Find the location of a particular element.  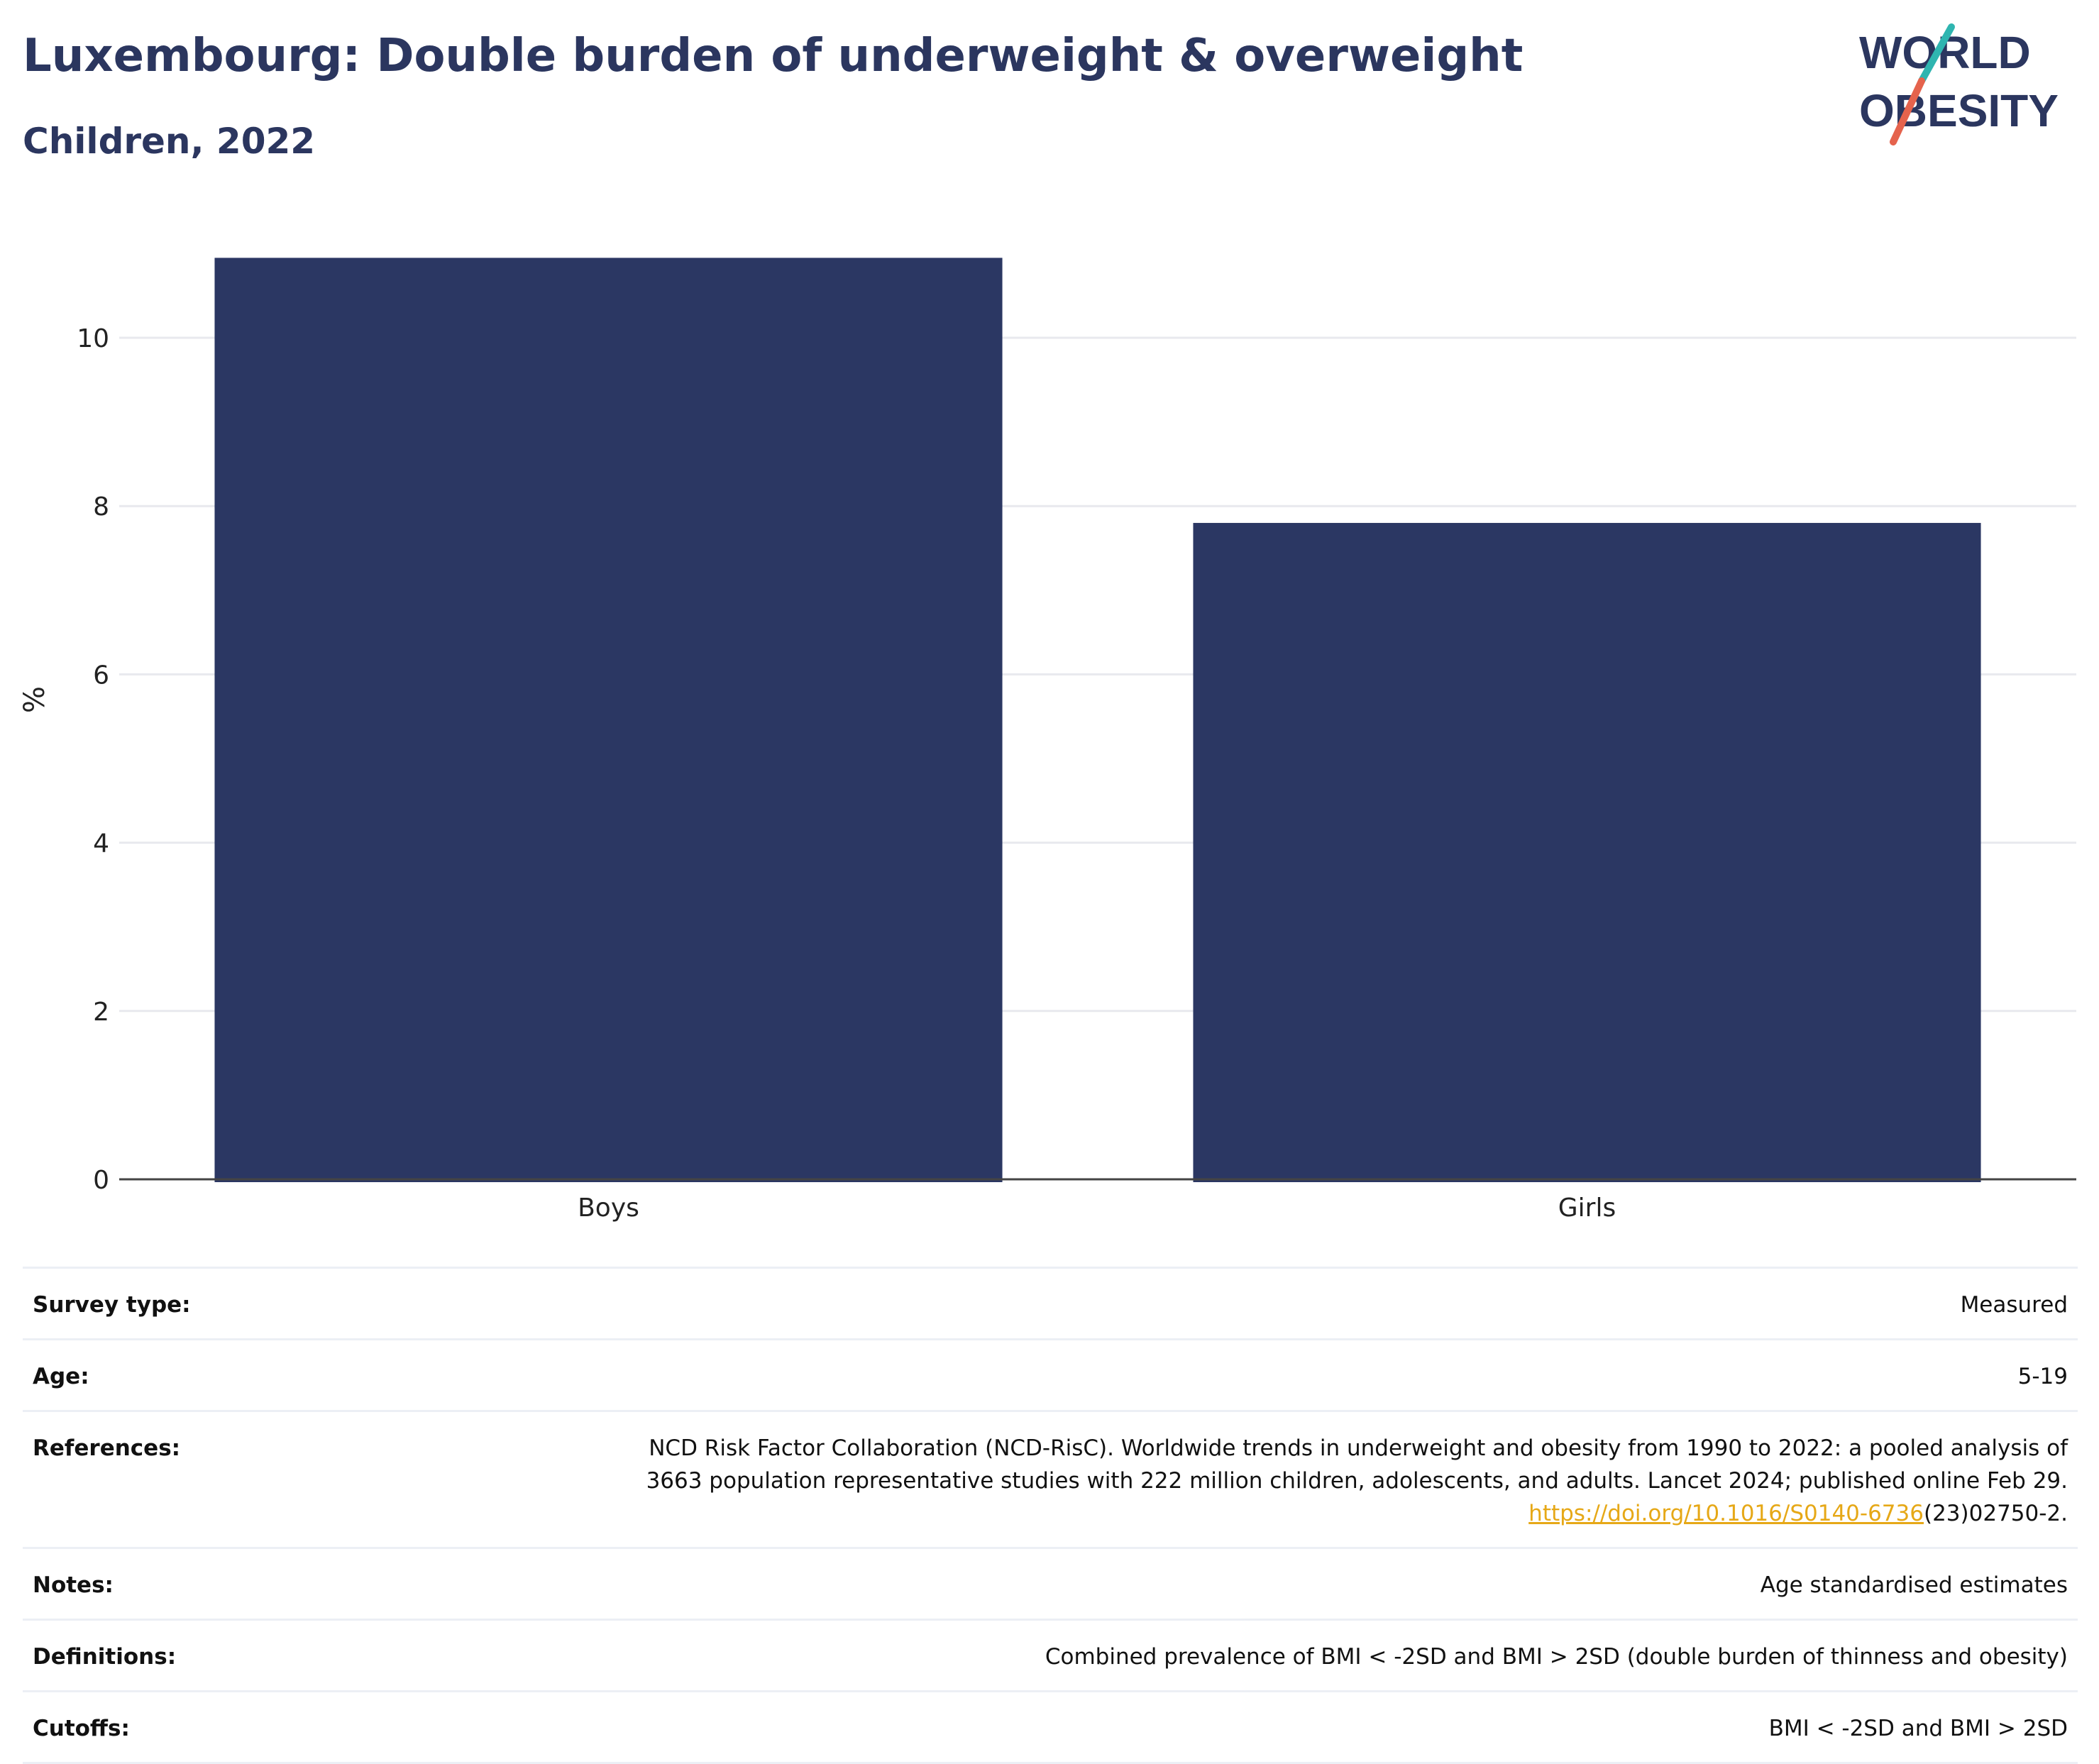

metadata-row-age: Age: 5-19 is located at coordinates (1050, 1376).